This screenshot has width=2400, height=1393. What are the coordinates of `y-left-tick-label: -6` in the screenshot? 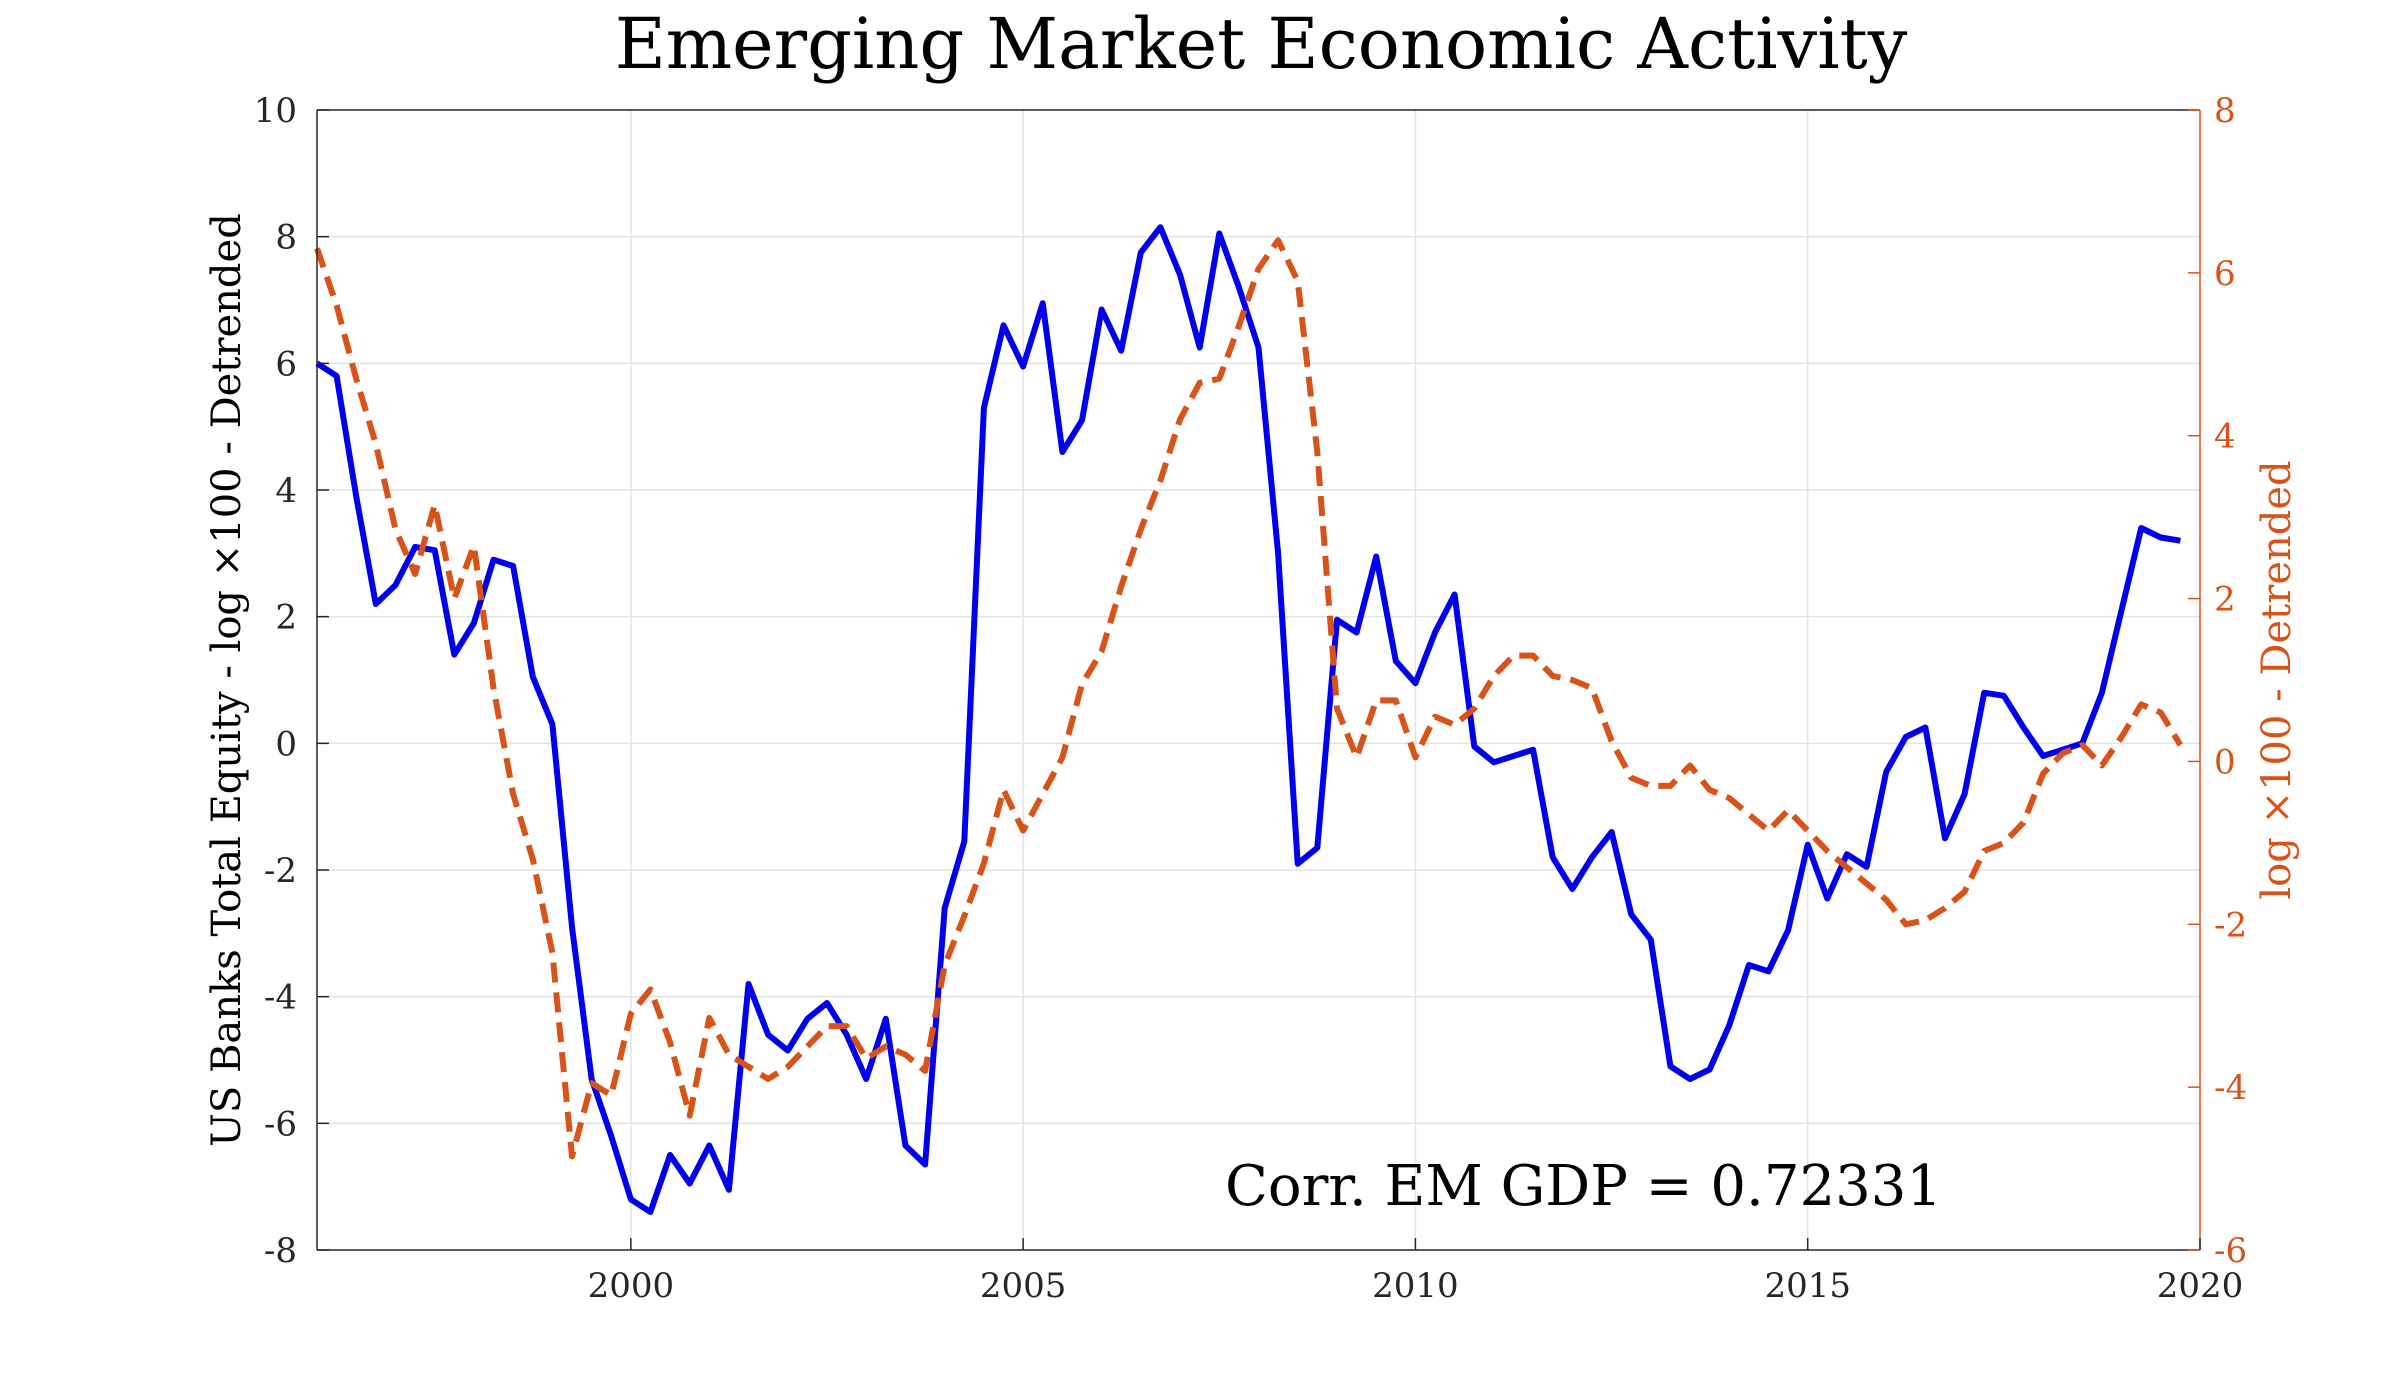 It's located at (280, 1124).